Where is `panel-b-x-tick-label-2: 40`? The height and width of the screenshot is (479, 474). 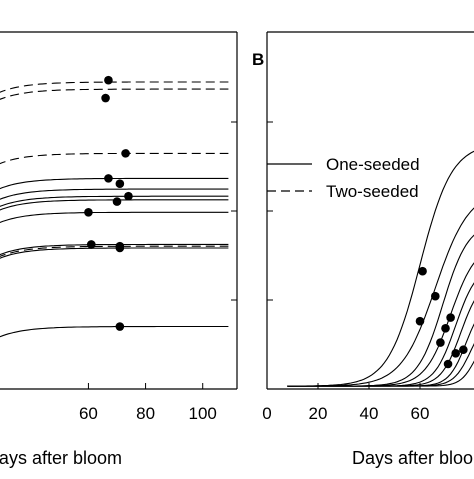
panel-b-x-tick-label-2: 40 is located at coordinates (369, 413).